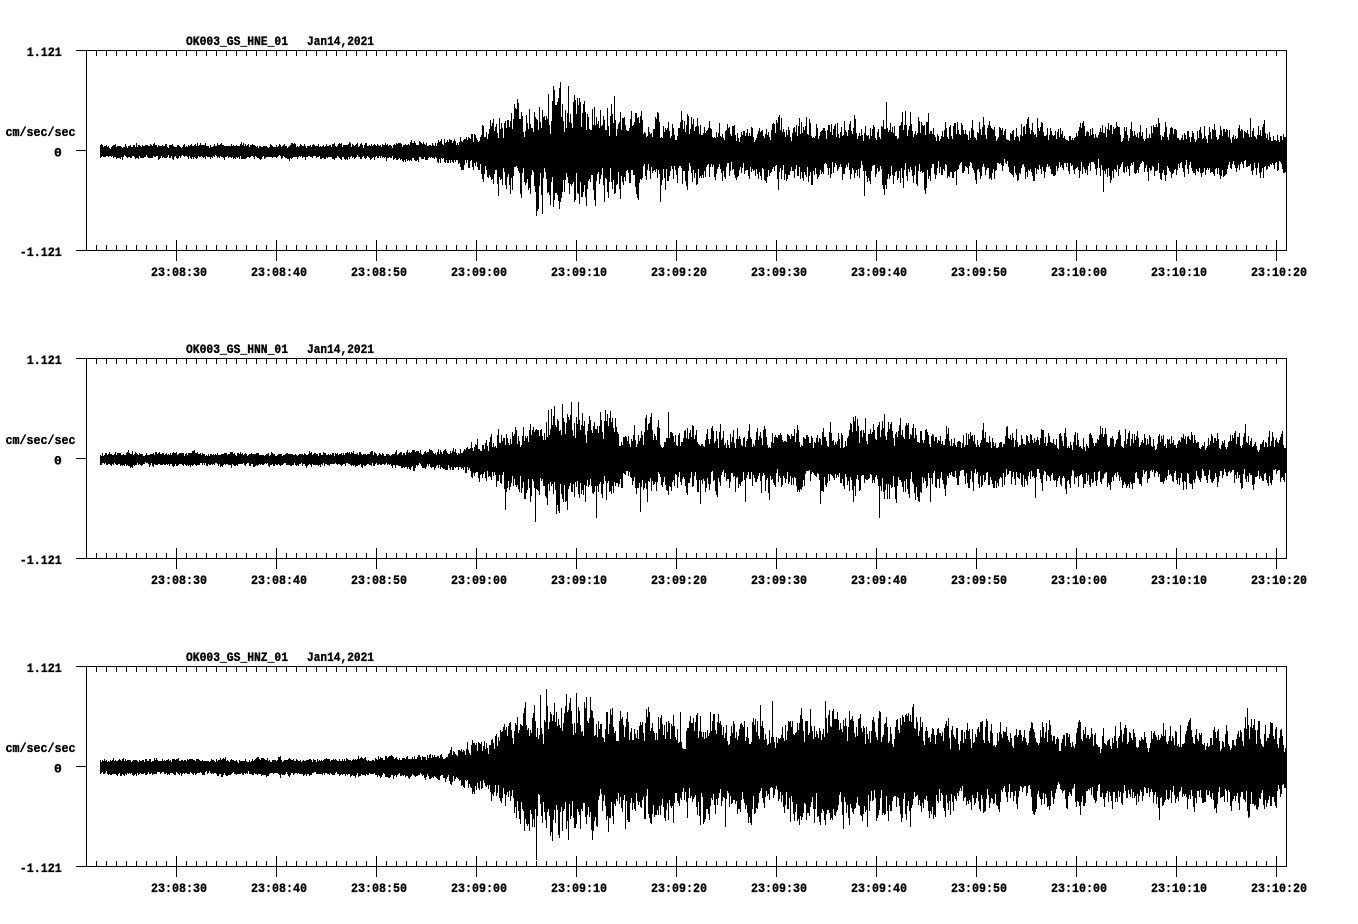 This screenshot has width=1358, height=924. I want to click on svg-text: OK003_GS_HNZ_01, so click(237, 657).